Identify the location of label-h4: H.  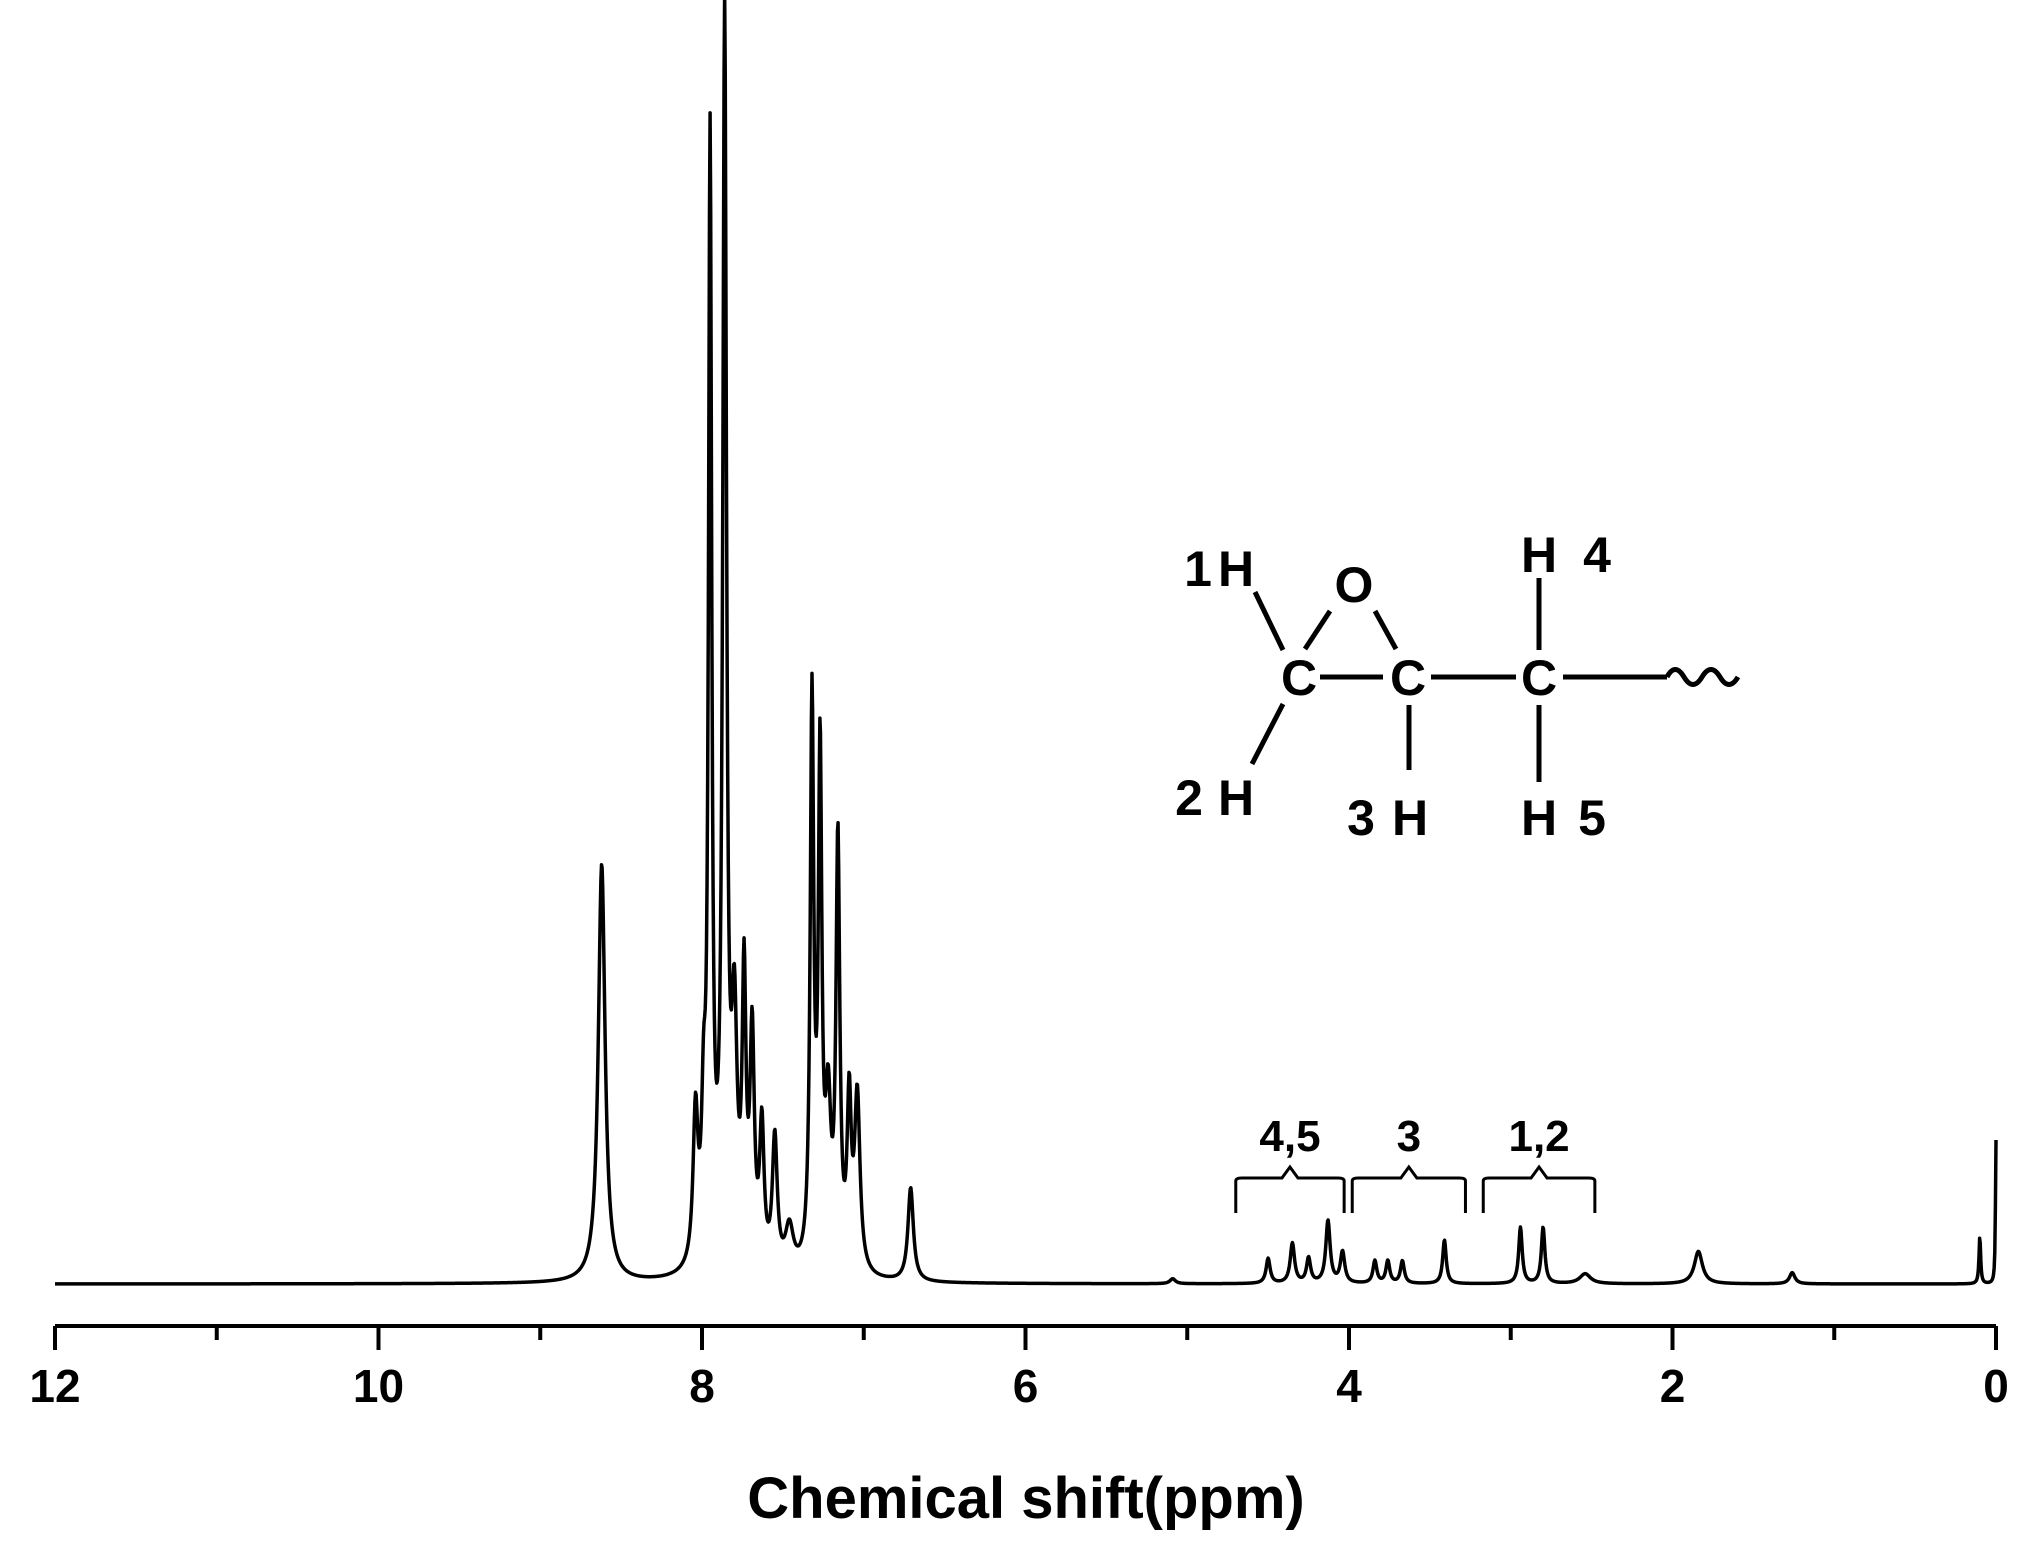
(1539, 555).